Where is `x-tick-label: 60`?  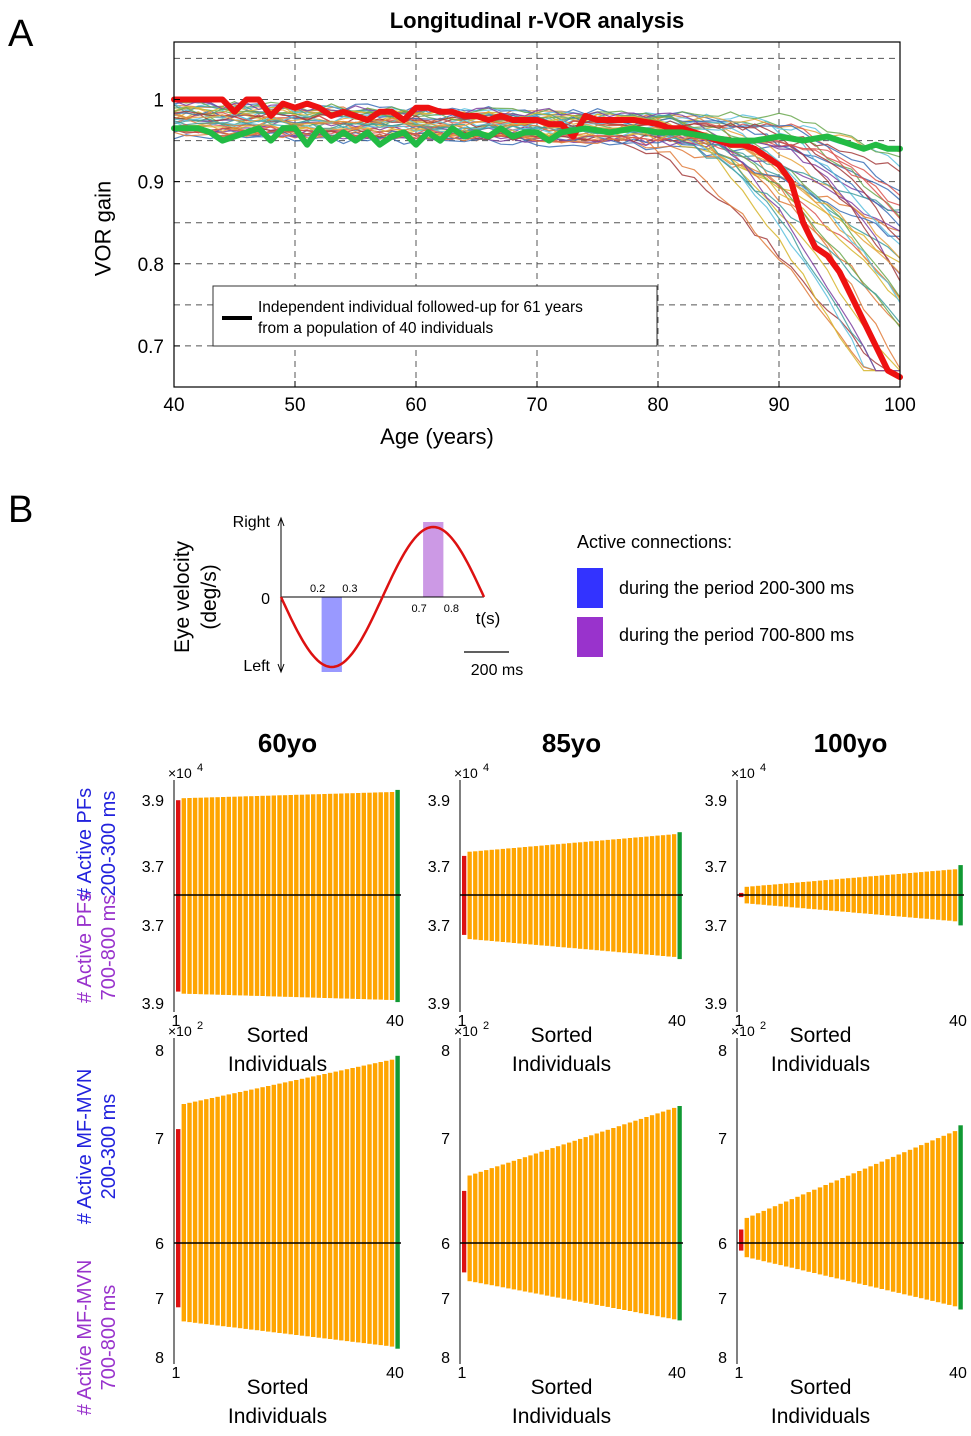 x-tick-label: 60 is located at coordinates (415, 405).